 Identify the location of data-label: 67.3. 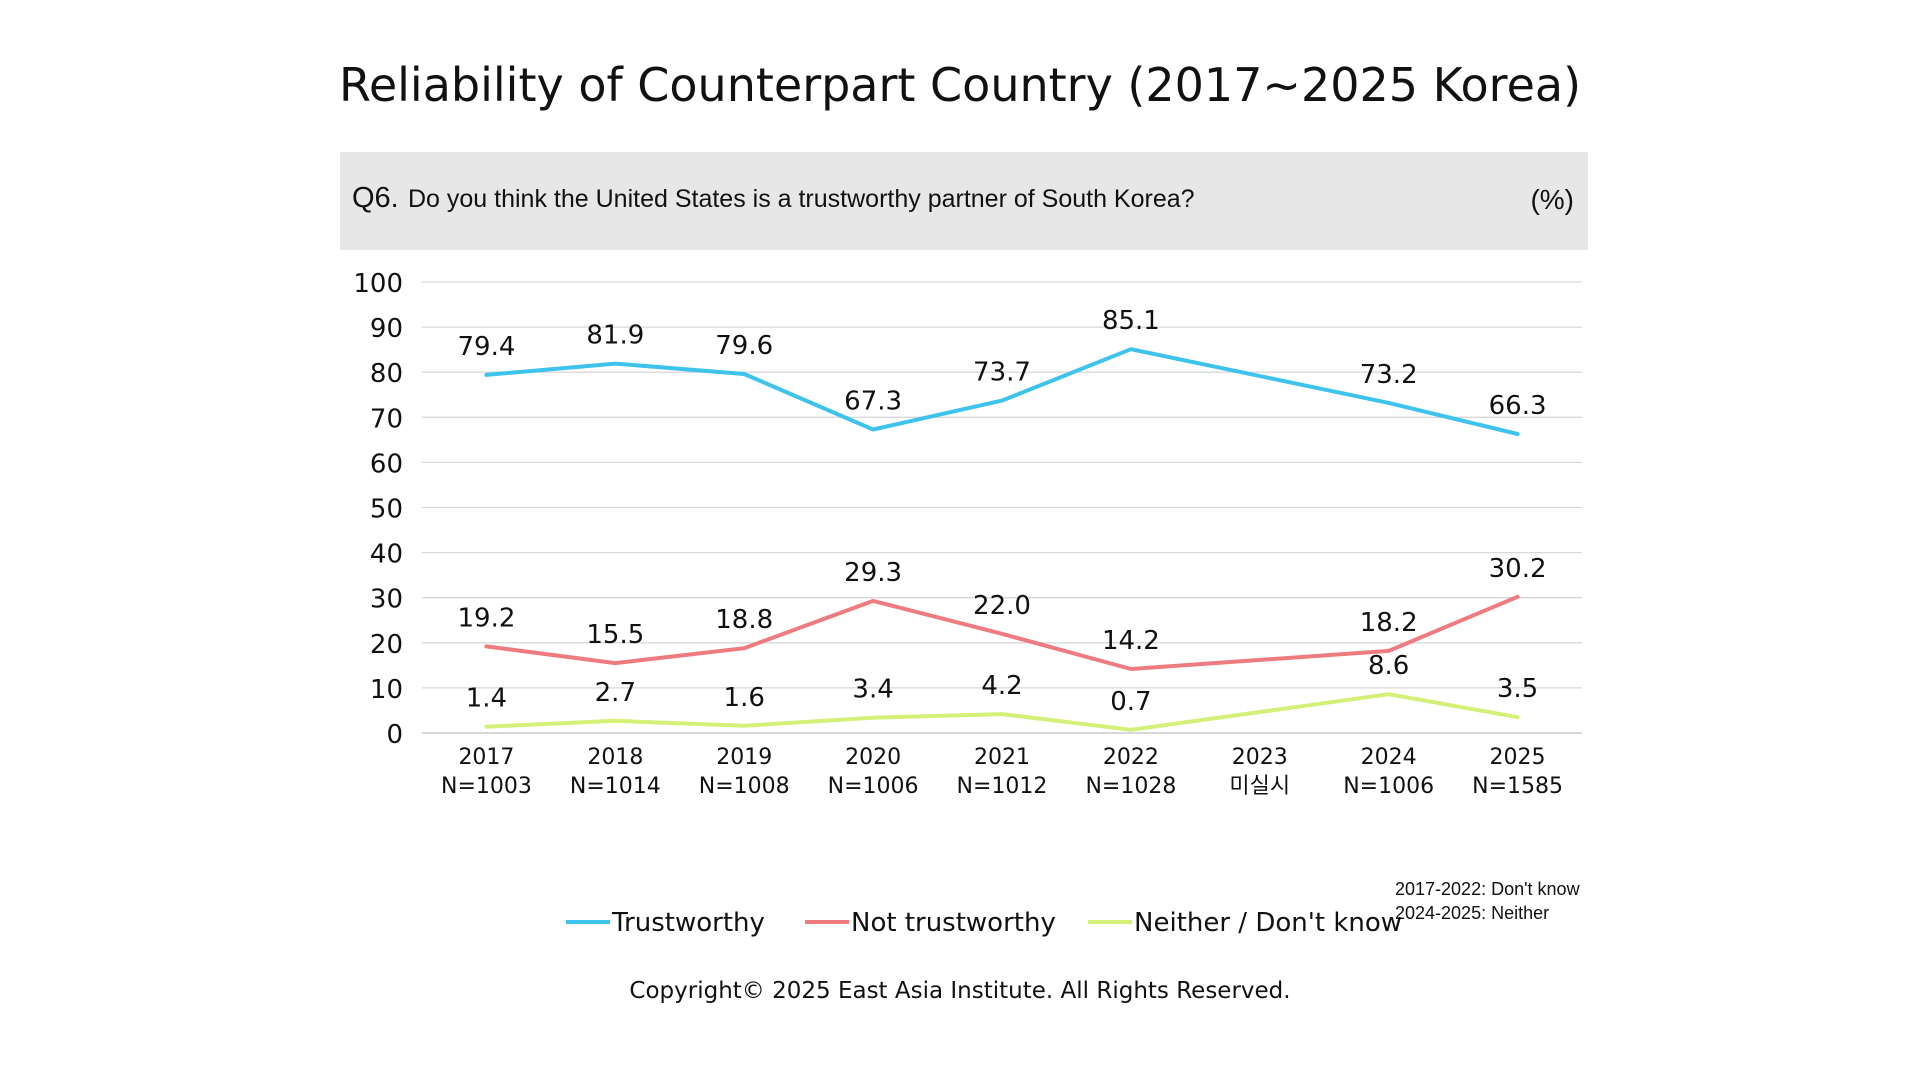
(873, 401).